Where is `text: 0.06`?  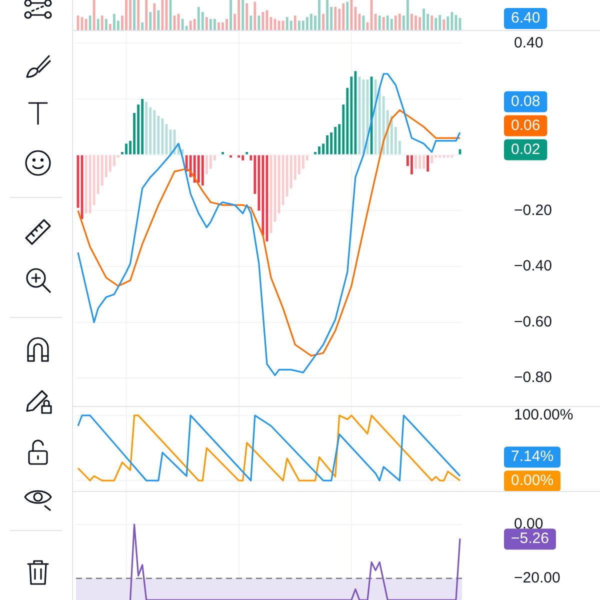 text: 0.06 is located at coordinates (525, 125).